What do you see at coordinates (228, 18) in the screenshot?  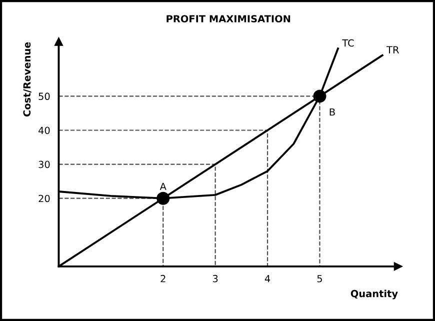 I see `chart-title: PROFIT MAXIMISATION` at bounding box center [228, 18].